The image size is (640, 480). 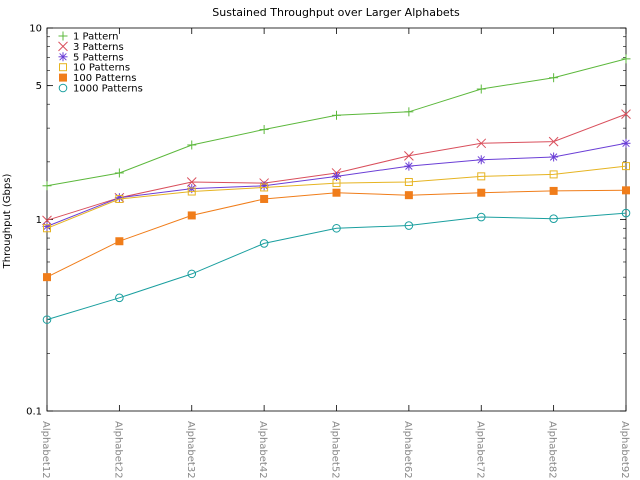 I want to click on series-10-patterns, so click(x=336, y=197).